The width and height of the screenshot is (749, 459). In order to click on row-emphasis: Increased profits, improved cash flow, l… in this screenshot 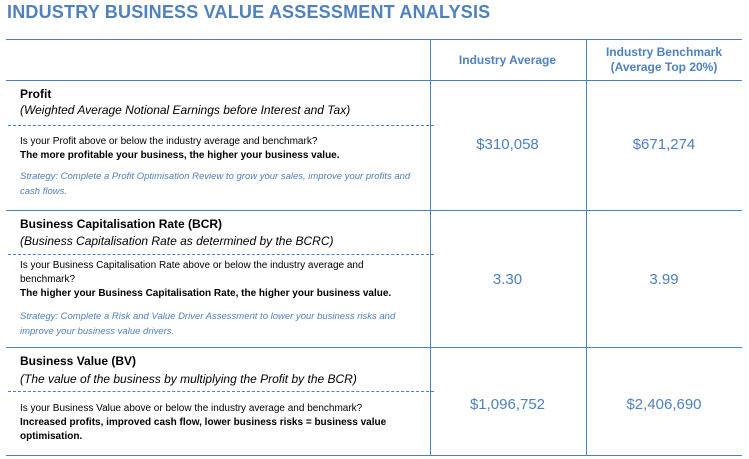, I will do `click(203, 429)`.